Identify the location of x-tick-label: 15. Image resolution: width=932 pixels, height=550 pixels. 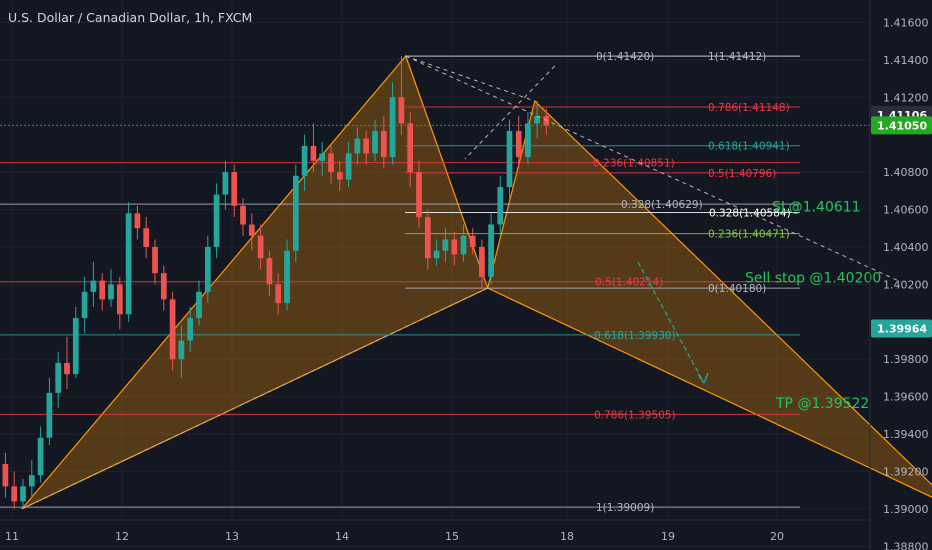
(452, 536).